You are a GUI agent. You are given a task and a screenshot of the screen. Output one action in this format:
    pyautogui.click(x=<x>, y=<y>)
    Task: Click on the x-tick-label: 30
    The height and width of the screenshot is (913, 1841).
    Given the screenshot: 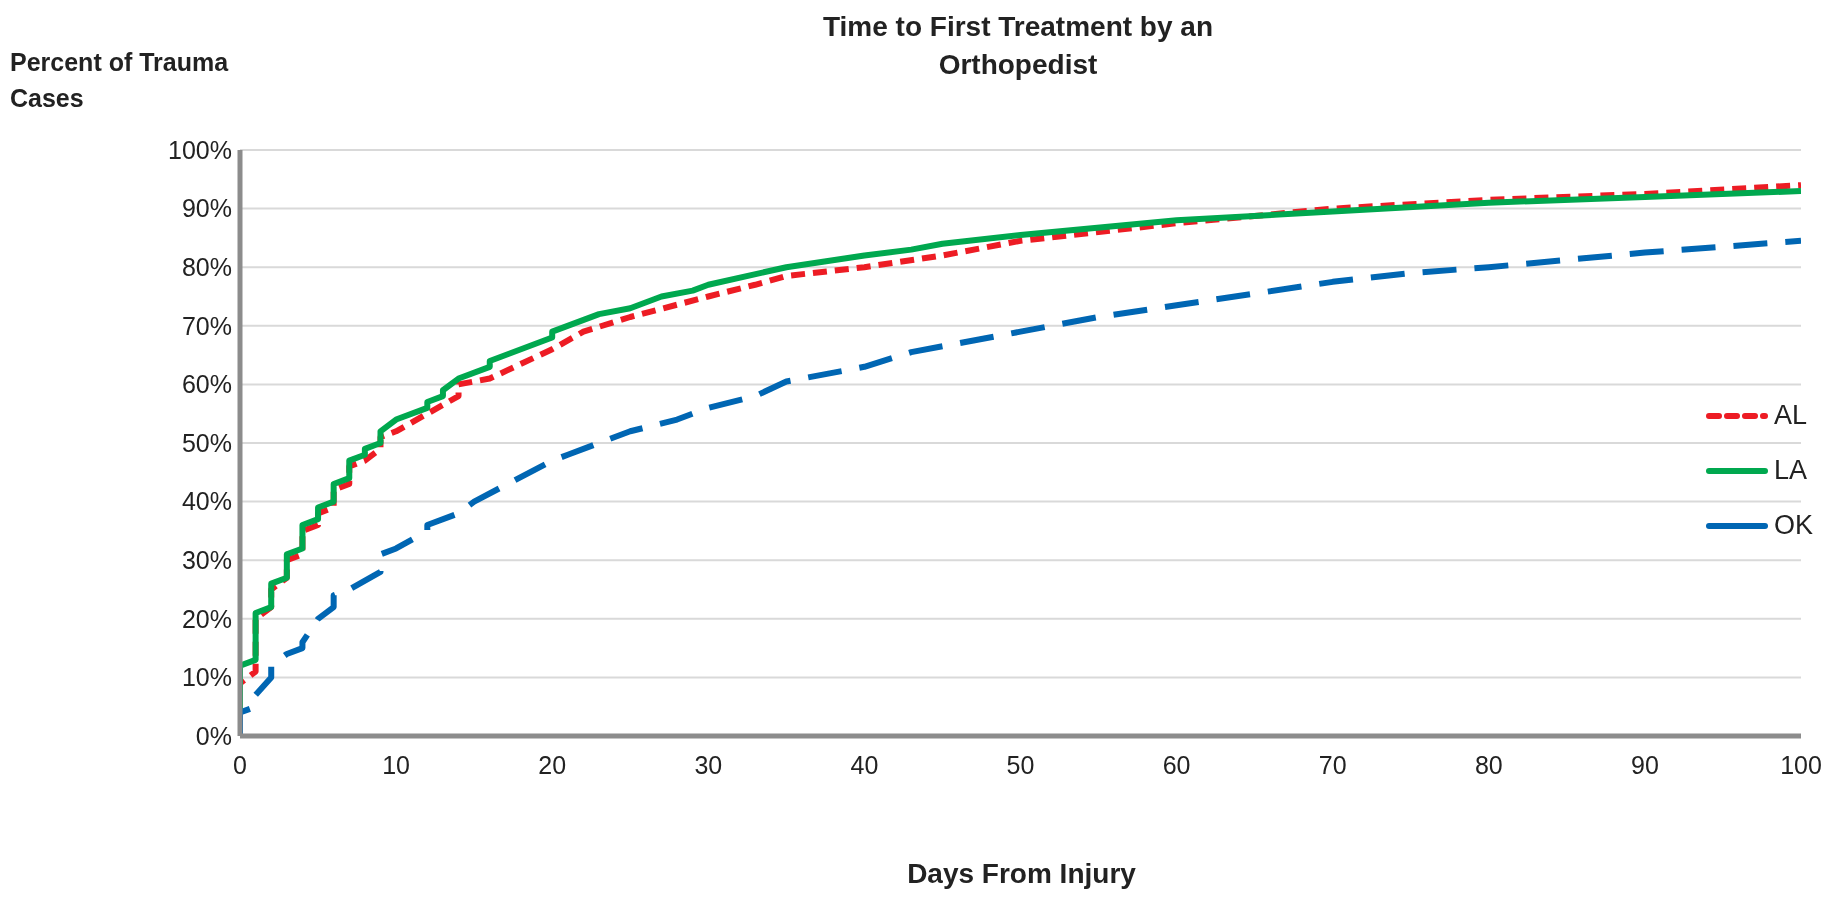 What is the action you would take?
    pyautogui.click(x=708, y=764)
    